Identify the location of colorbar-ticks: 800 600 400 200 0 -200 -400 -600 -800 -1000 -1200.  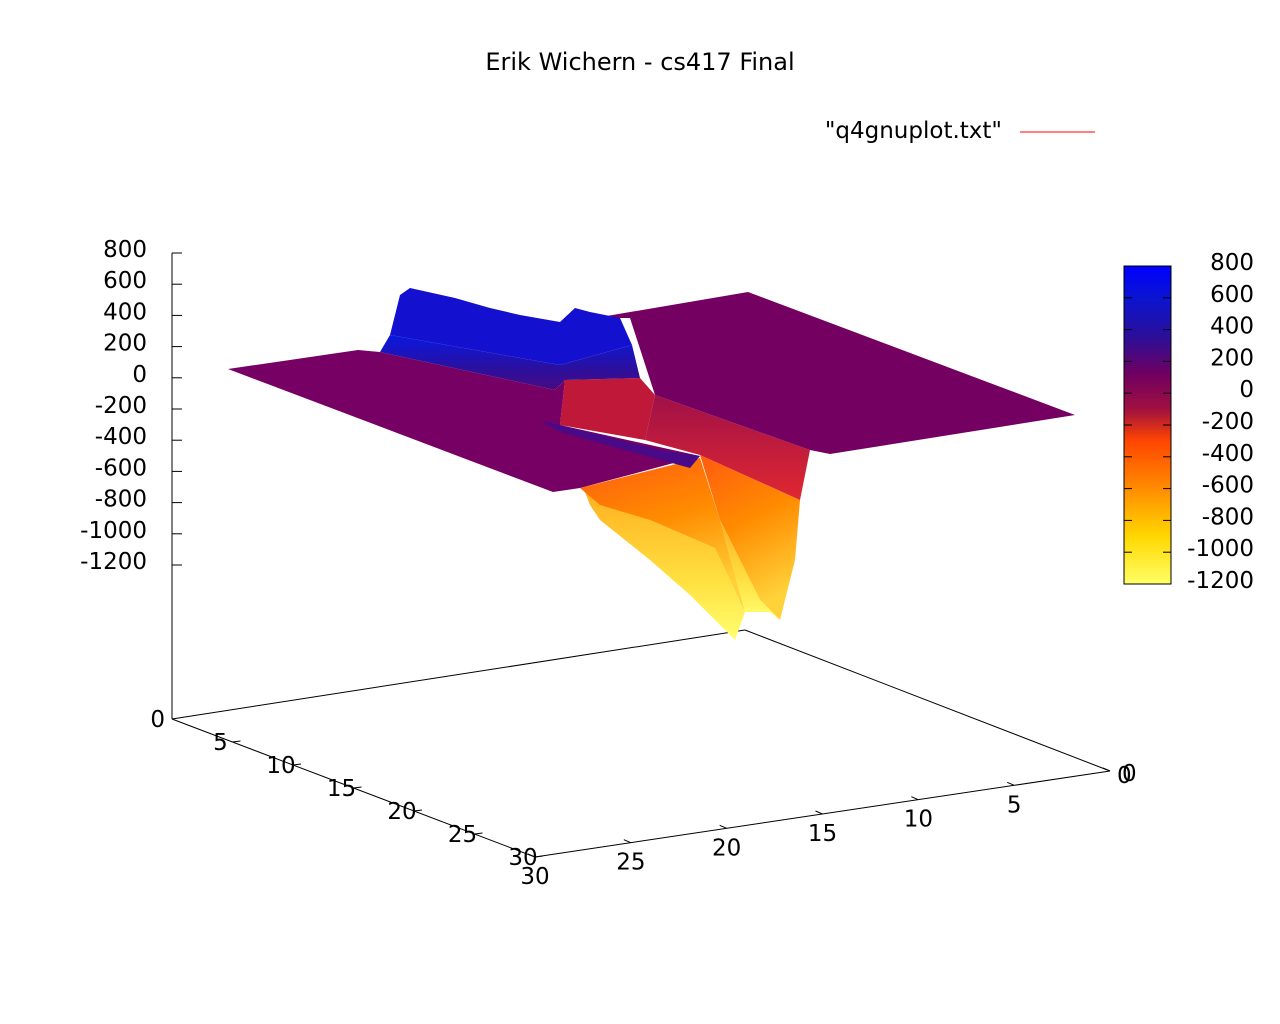
(1189, 422).